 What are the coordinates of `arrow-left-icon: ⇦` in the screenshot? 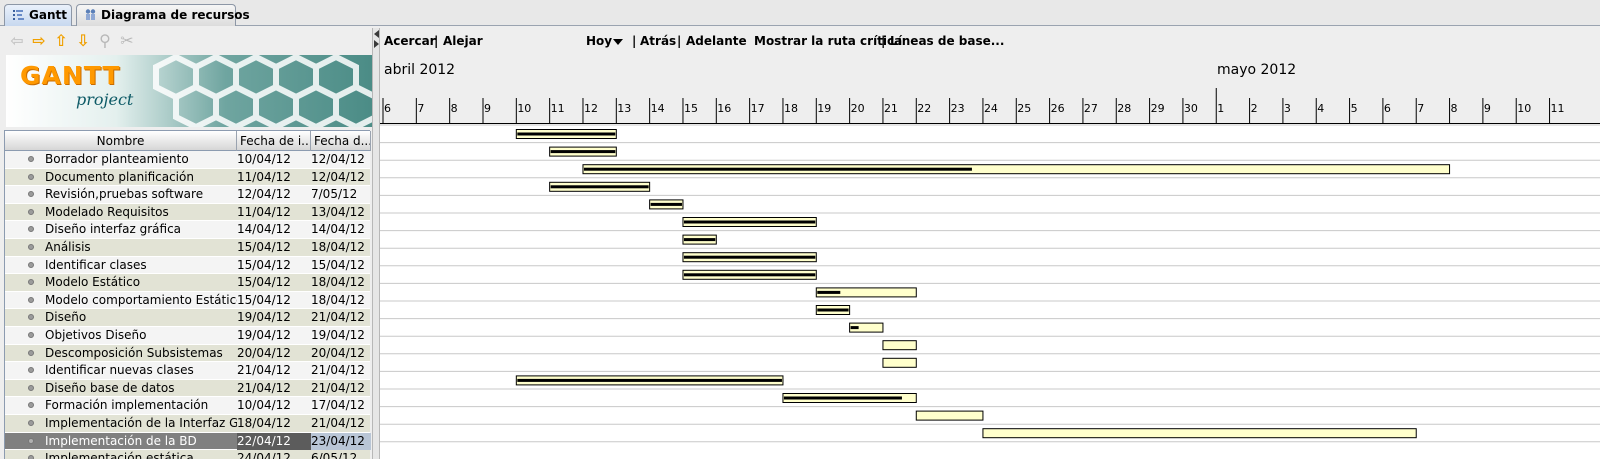 It's located at (17, 40).